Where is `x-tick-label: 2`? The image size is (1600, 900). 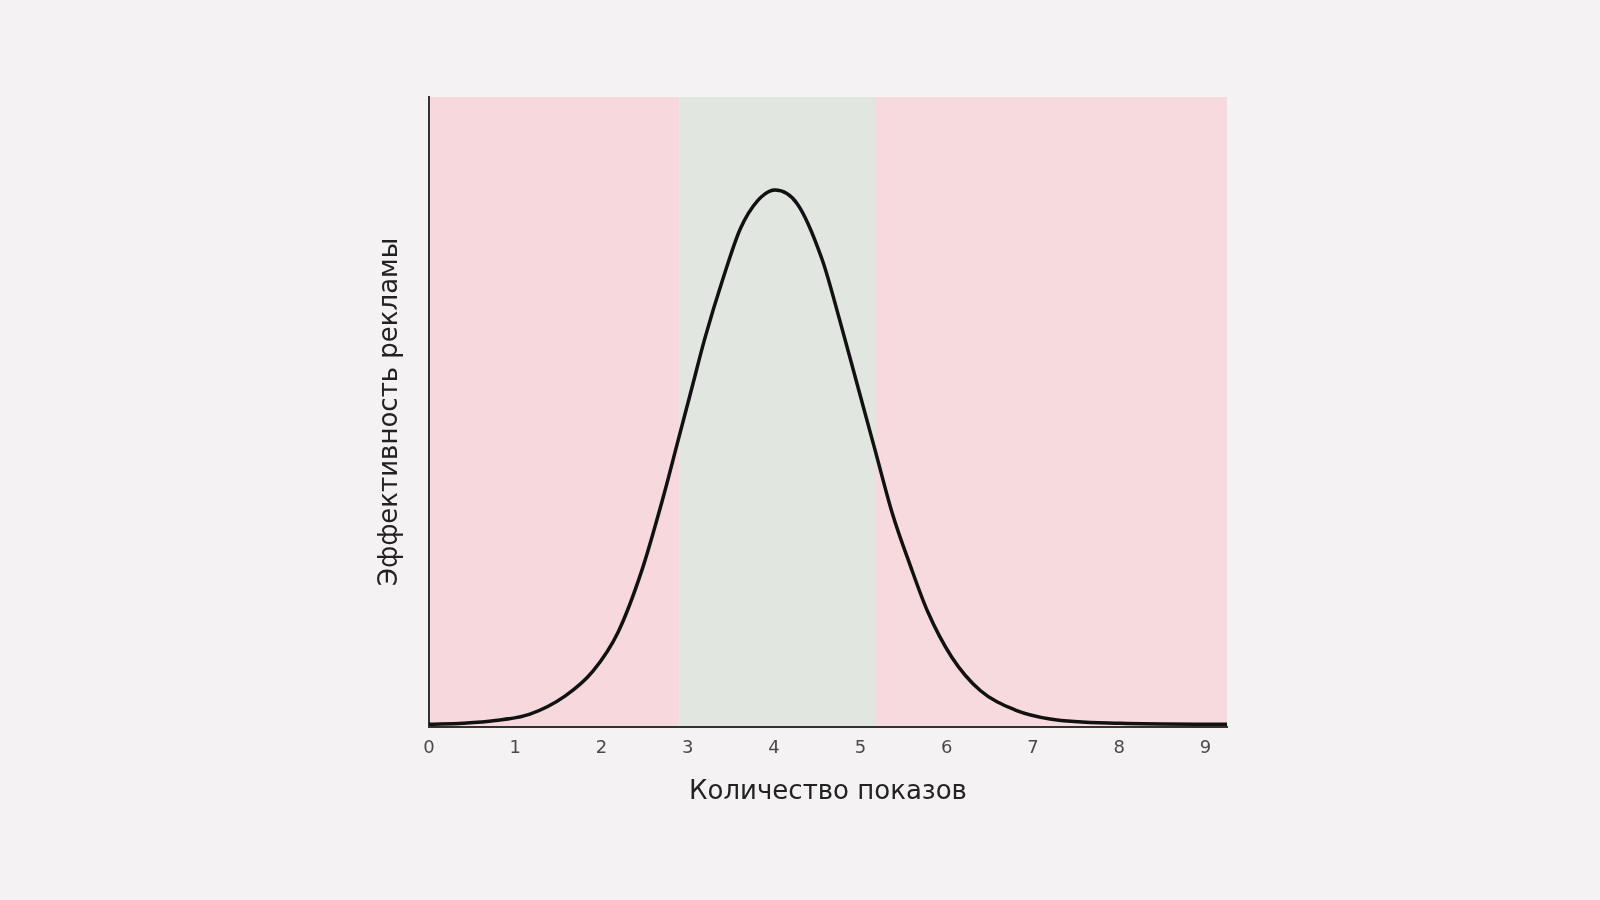 x-tick-label: 2 is located at coordinates (601, 747).